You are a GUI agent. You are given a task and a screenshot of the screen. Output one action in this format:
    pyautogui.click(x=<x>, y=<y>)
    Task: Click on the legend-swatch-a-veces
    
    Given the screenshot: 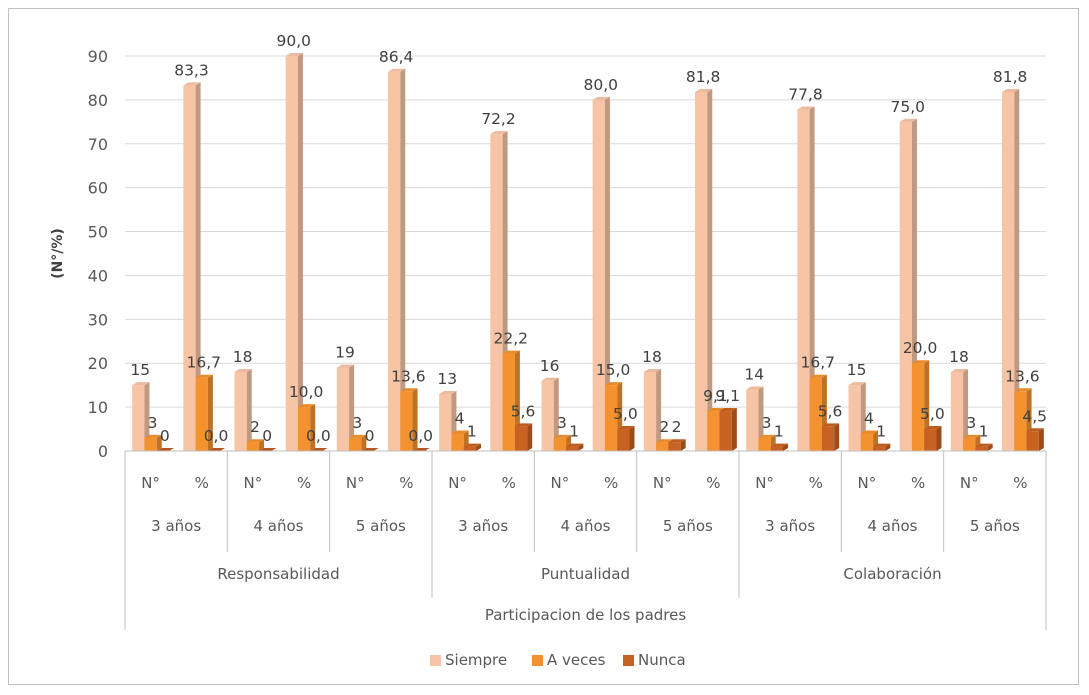 What is the action you would take?
    pyautogui.click(x=537, y=660)
    